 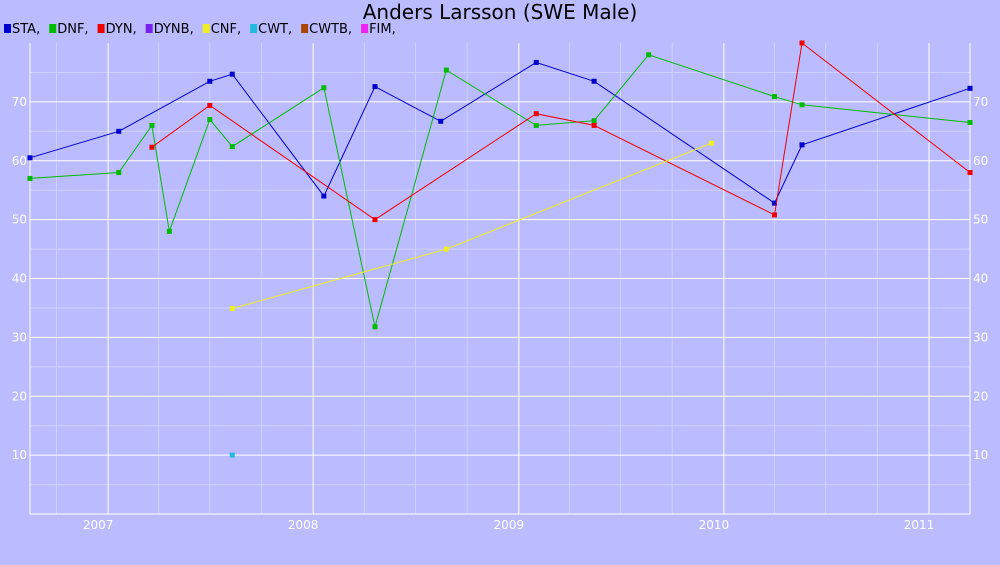 What do you see at coordinates (206, 28) in the screenshot?
I see `legend-swatch-cnf` at bounding box center [206, 28].